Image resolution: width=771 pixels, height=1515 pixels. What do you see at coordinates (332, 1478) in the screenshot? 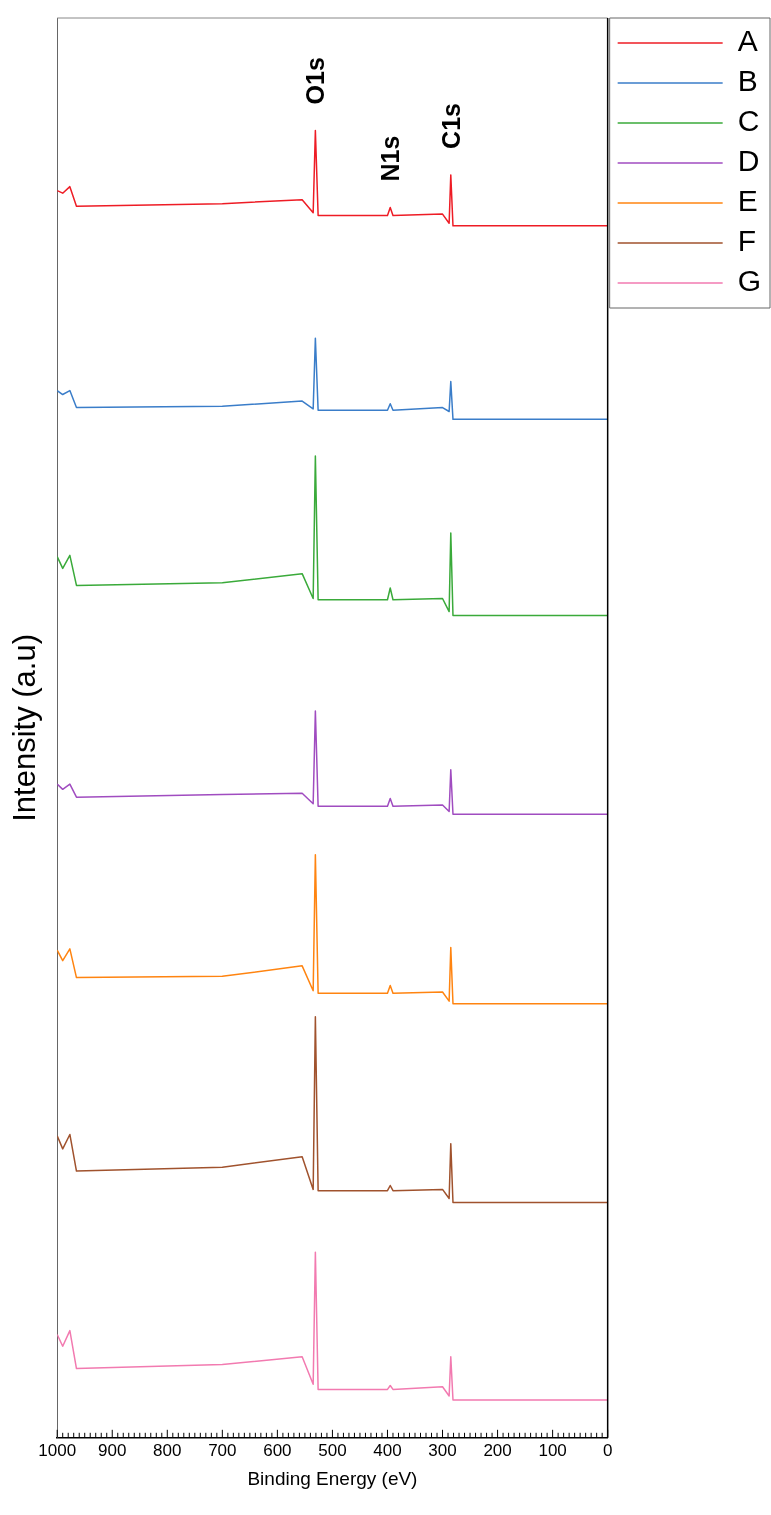
I see `x-axis-title: Binding Energy (eV)` at bounding box center [332, 1478].